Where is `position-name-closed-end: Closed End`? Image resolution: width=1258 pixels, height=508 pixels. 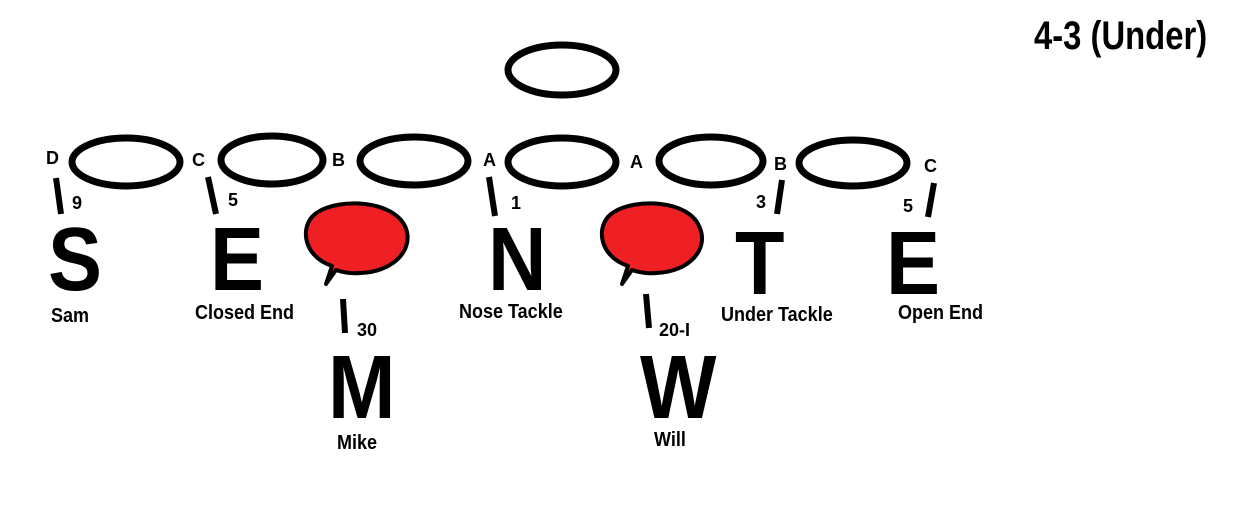 position-name-closed-end: Closed End is located at coordinates (245, 313).